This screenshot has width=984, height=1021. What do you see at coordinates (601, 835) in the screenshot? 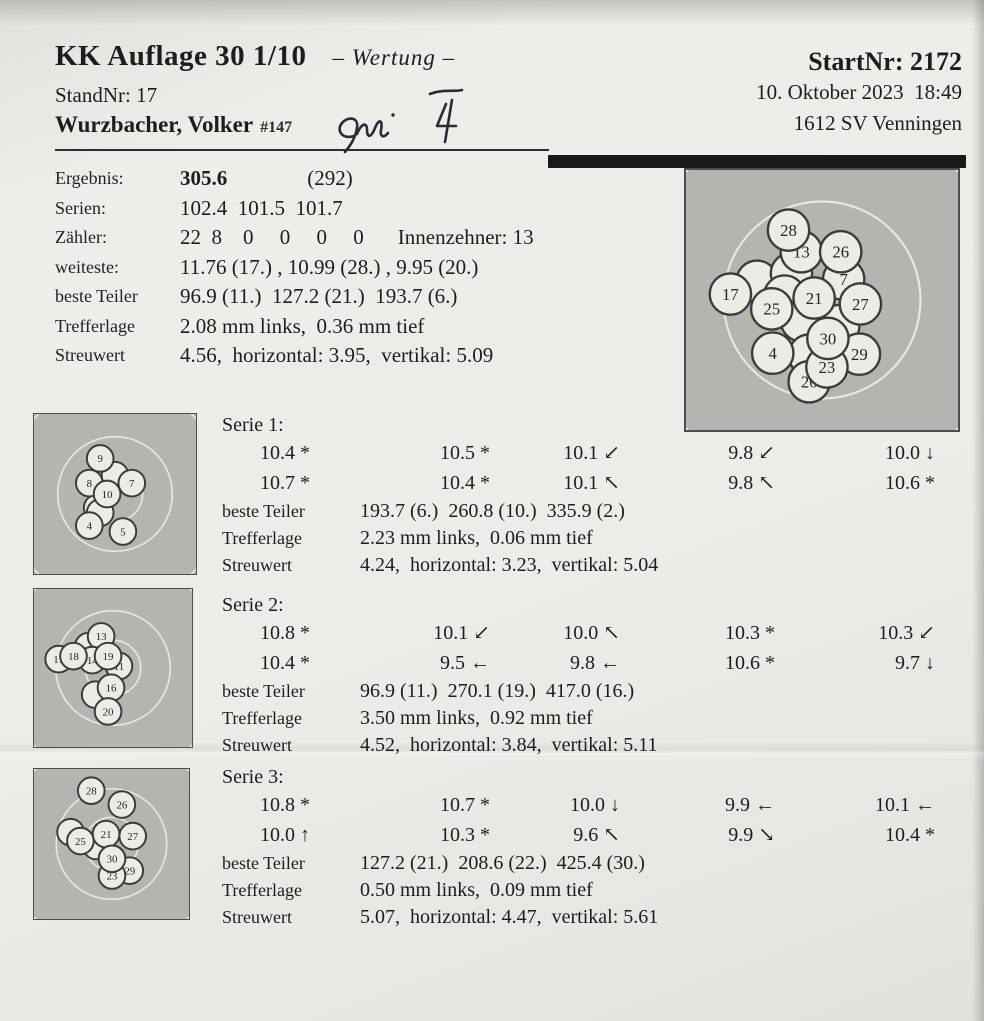
I see `serie-shots-row: 10.0 ↑ 10.3 * 9.6 ↖ 9.9 ↘ 10.4 *` at bounding box center [601, 835].